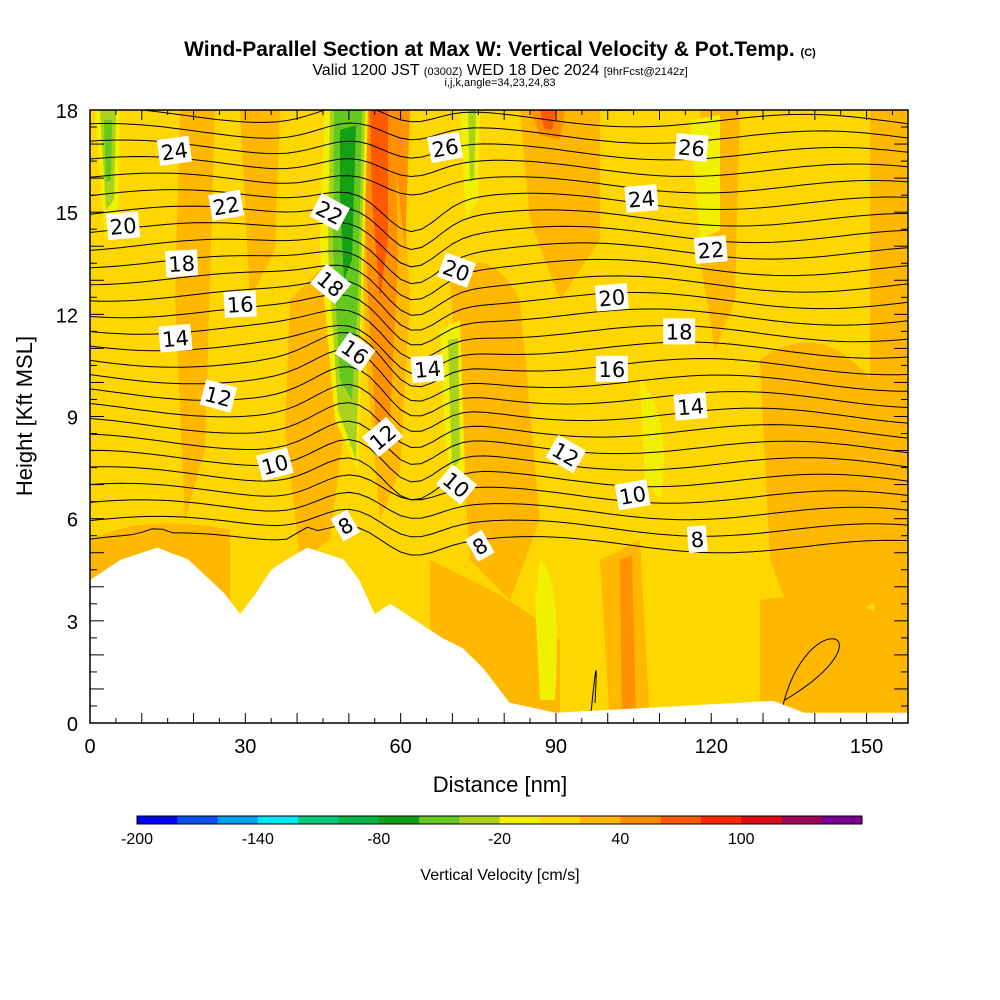  What do you see at coordinates (620, 839) in the screenshot?
I see `colorbar-tick-label: 40` at bounding box center [620, 839].